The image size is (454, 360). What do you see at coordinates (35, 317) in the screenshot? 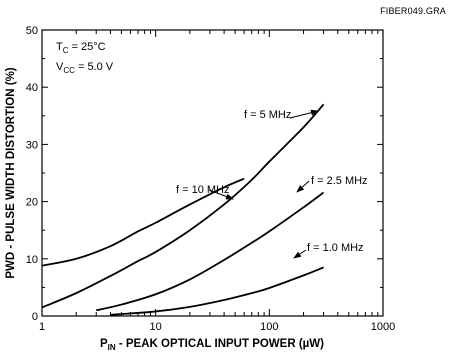
I see `y-tick-label: 0` at bounding box center [35, 317].